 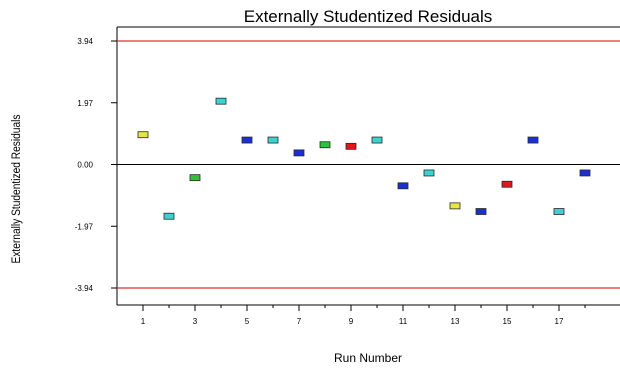 What do you see at coordinates (85, 103) in the screenshot?
I see `y-tick-label: 1.97` at bounding box center [85, 103].